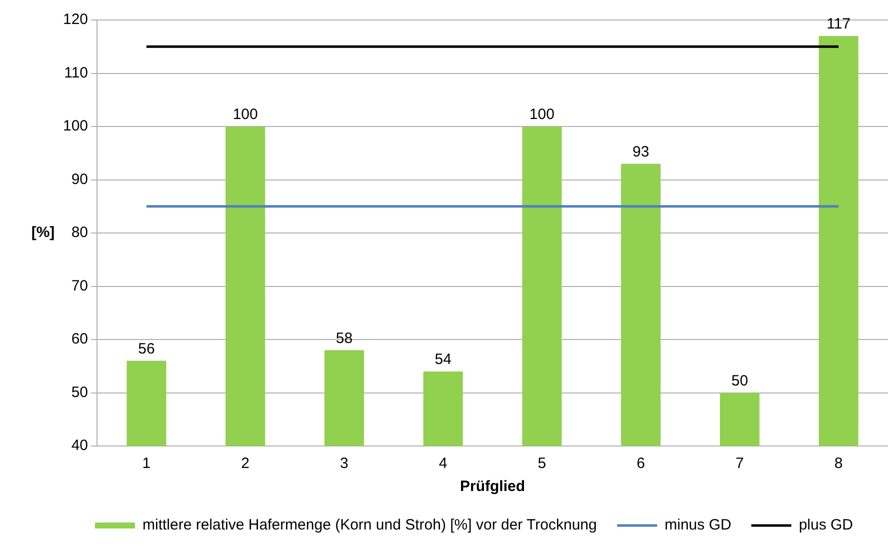 This screenshot has width=888, height=551. What do you see at coordinates (79, 392) in the screenshot?
I see `y-tick-label: 50` at bounding box center [79, 392].